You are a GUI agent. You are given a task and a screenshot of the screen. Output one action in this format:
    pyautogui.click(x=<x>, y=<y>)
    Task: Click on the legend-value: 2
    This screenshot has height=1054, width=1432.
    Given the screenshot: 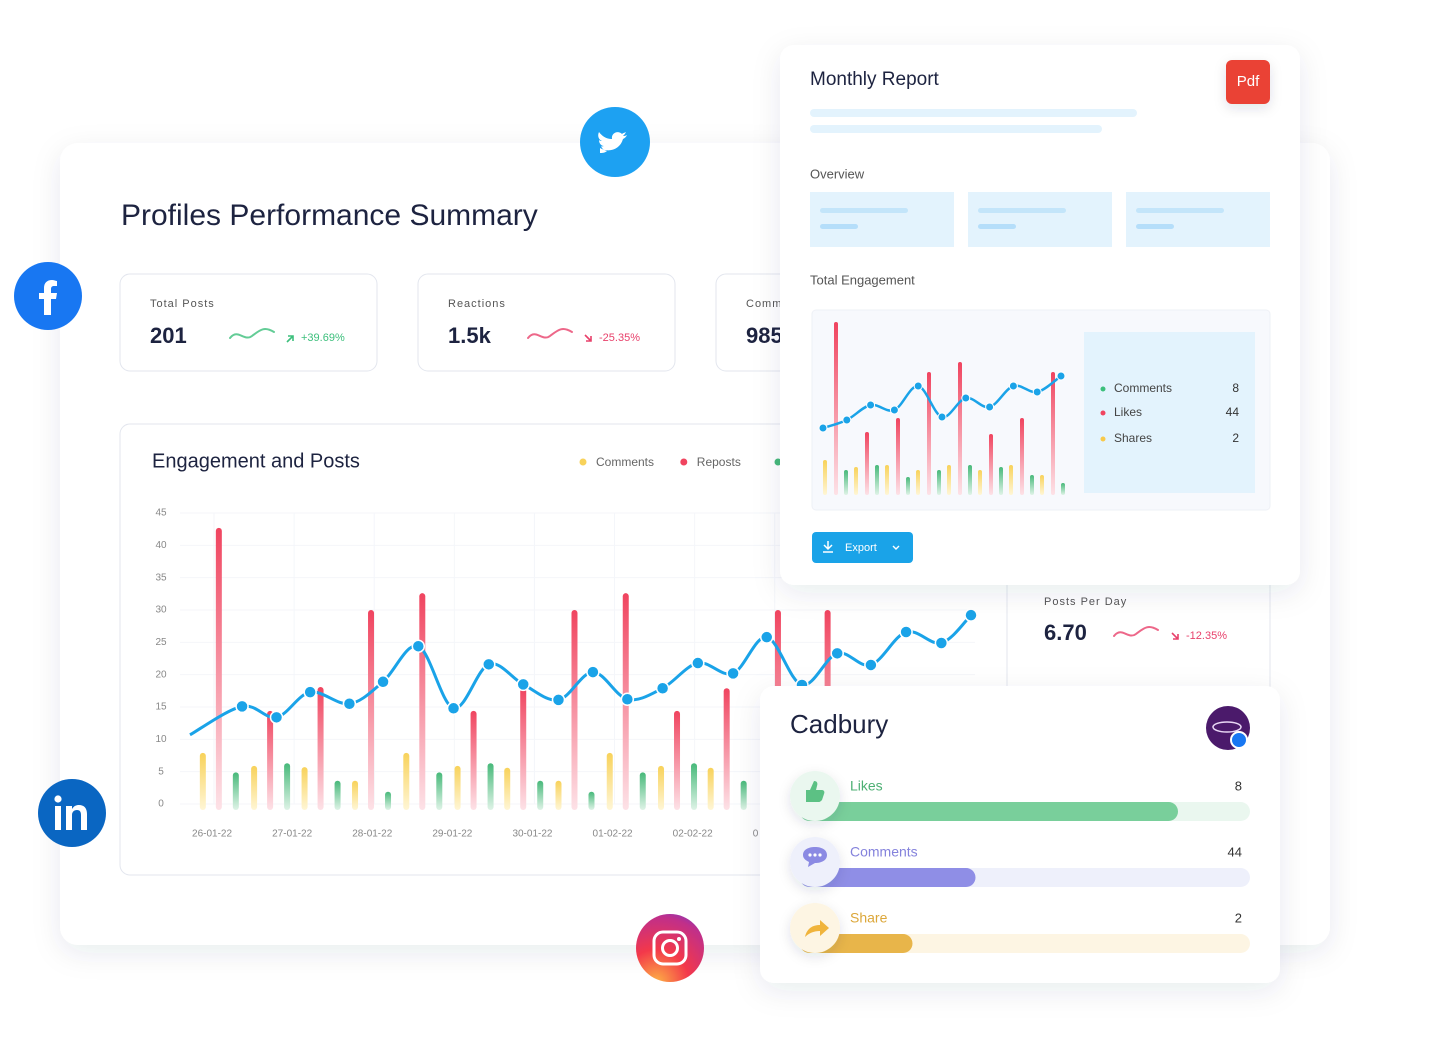 What is the action you would take?
    pyautogui.click(x=1235, y=438)
    